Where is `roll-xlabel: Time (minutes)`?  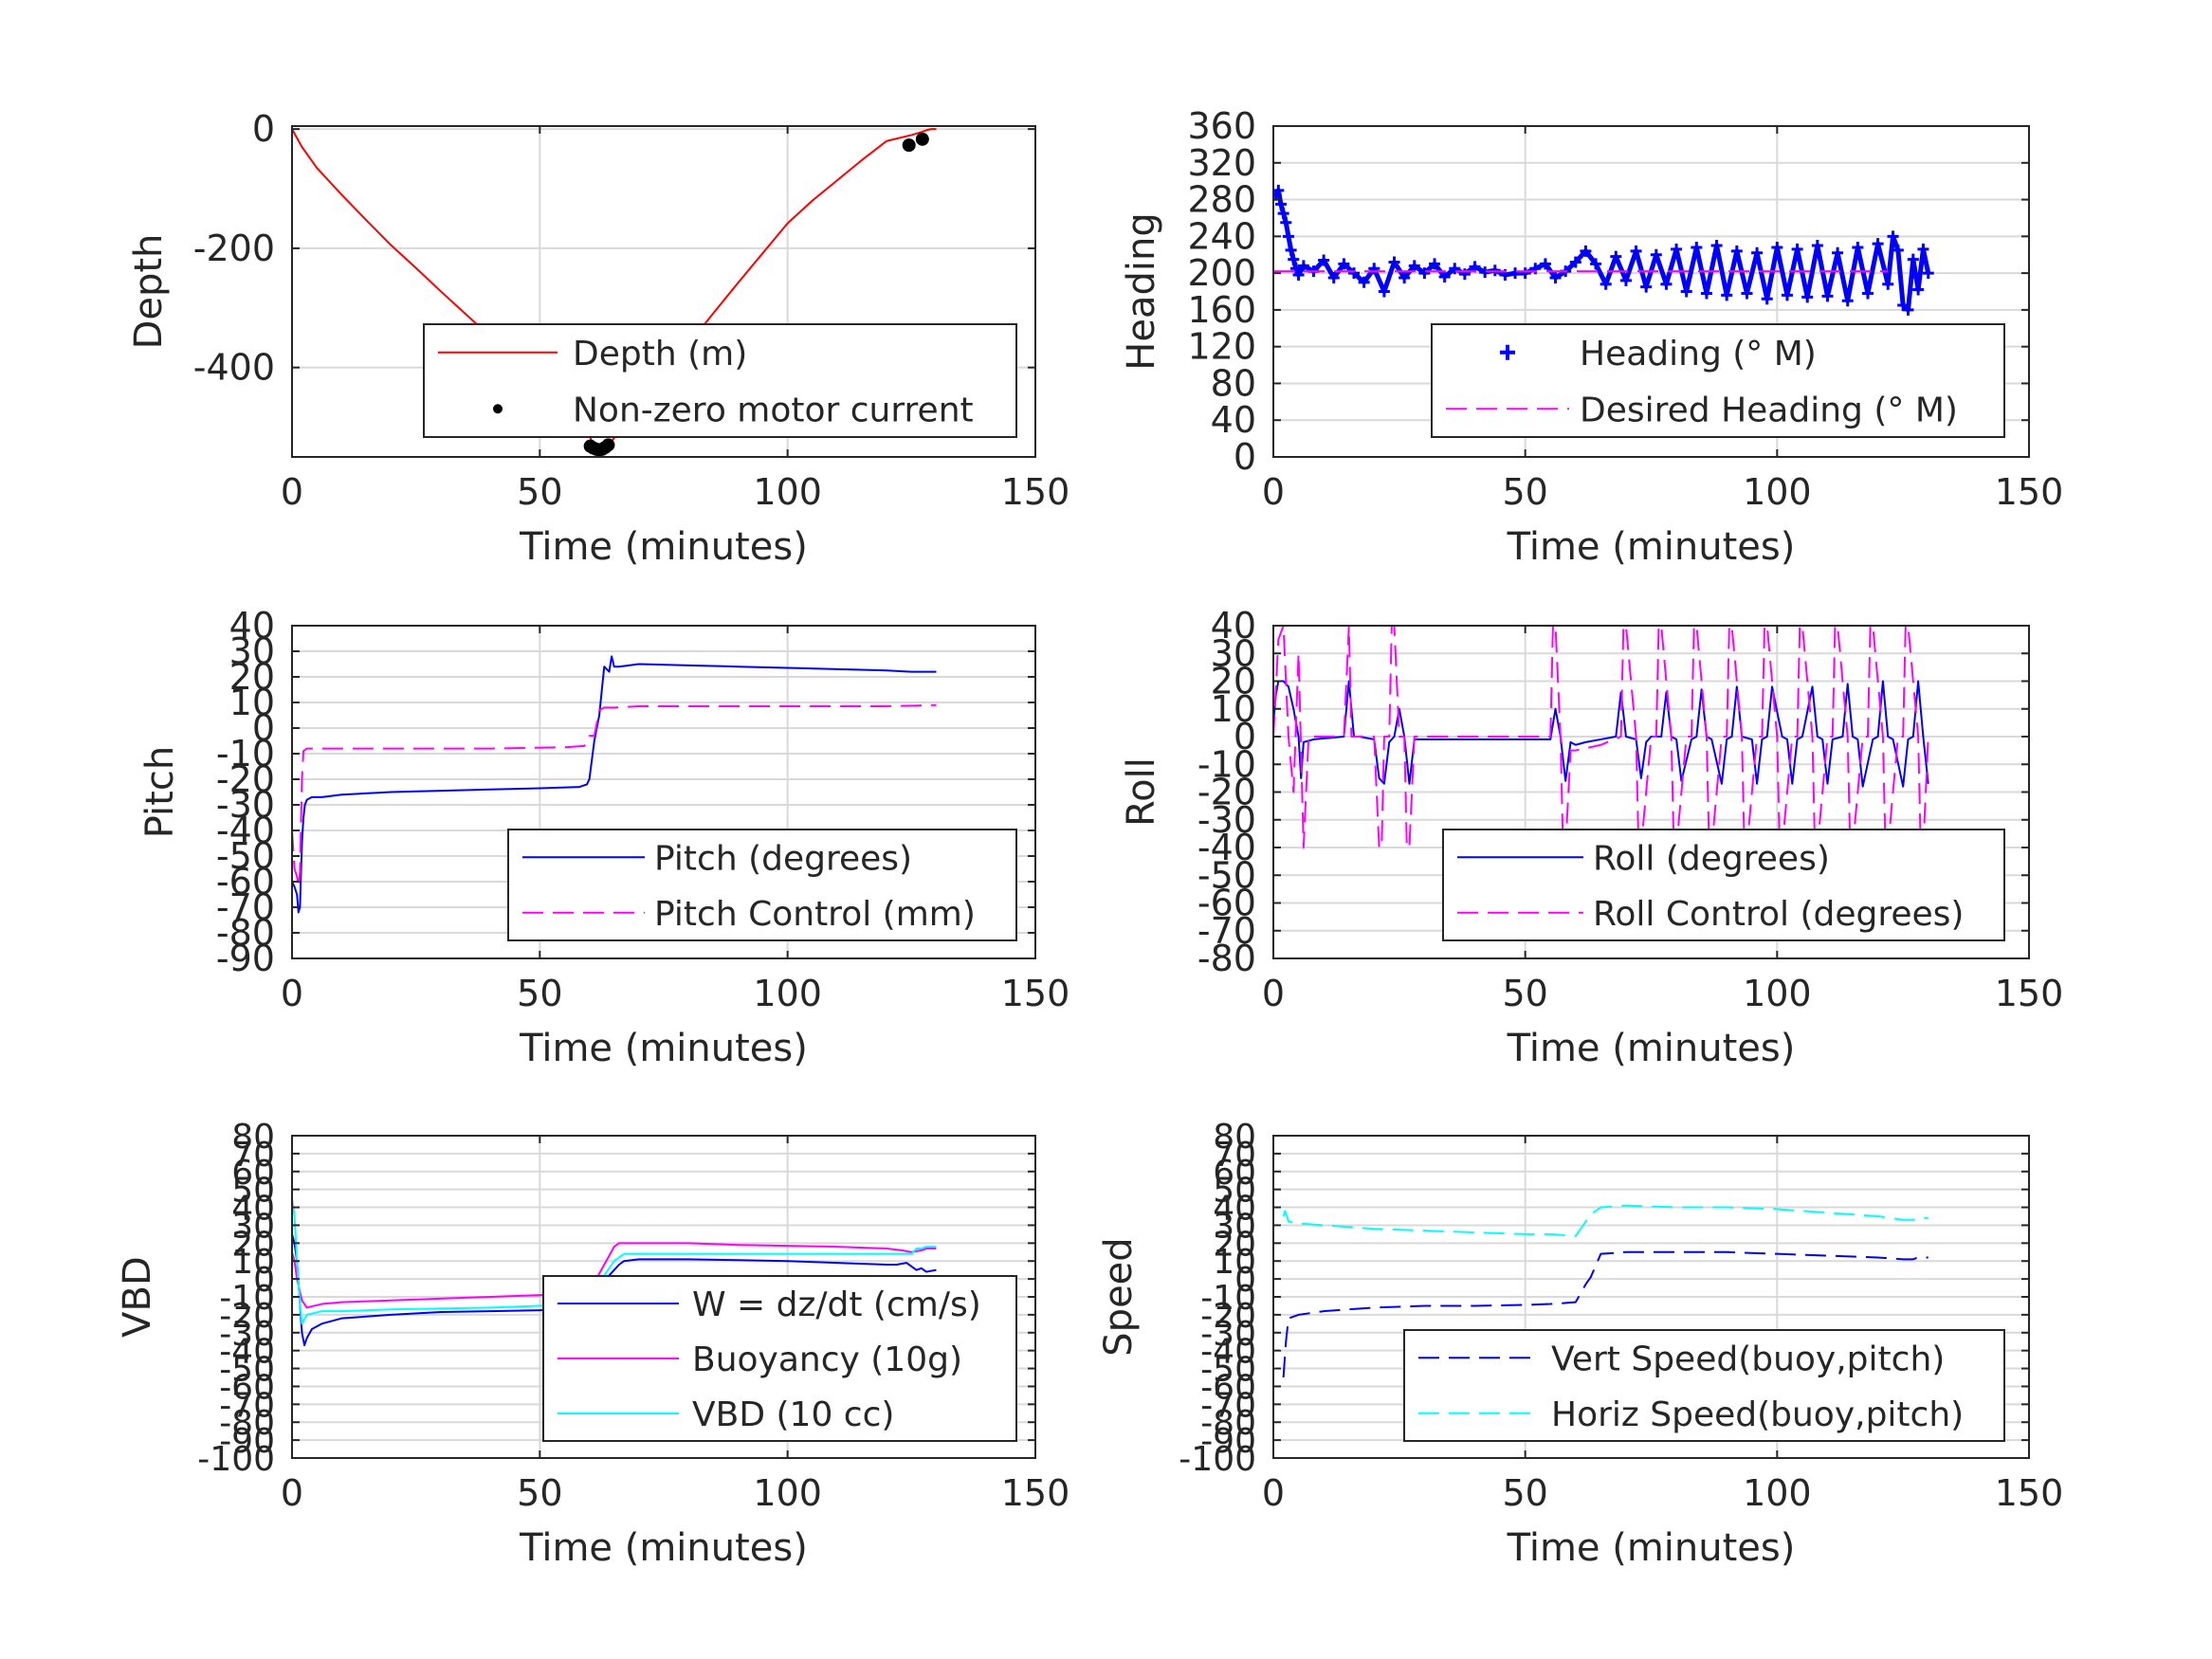 roll-xlabel: Time (minutes) is located at coordinates (1651, 1048).